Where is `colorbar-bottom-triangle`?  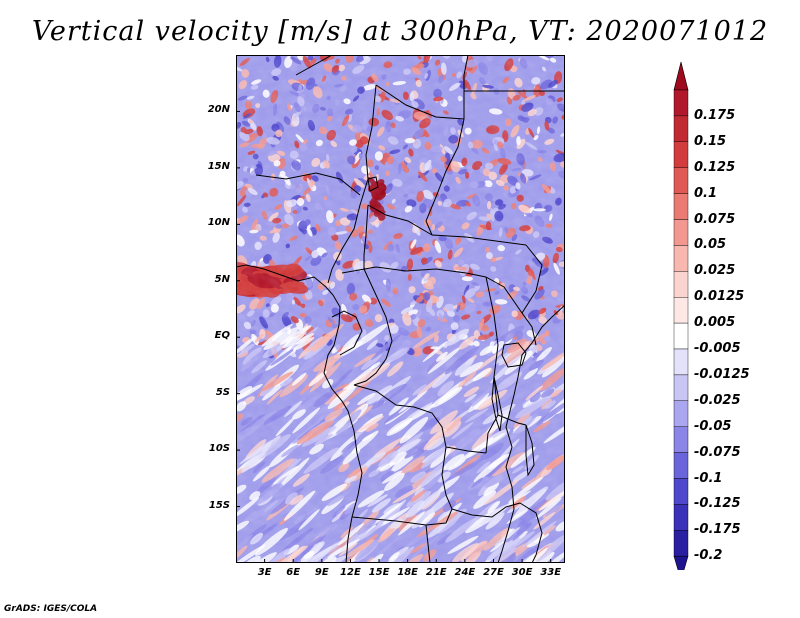
colorbar-bottom-triangle is located at coordinates (681, 562).